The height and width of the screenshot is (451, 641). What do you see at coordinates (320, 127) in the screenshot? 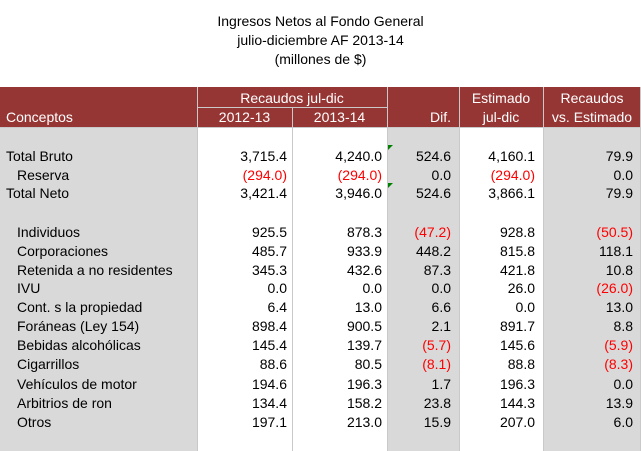
I see `grid-line-h-top` at bounding box center [320, 127].